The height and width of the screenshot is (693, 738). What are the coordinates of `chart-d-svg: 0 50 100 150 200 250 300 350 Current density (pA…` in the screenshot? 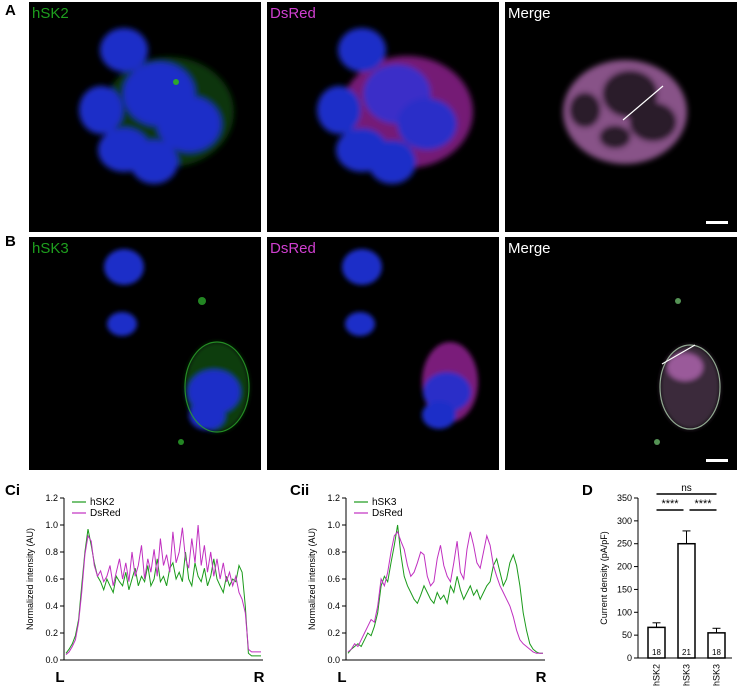 It's located at (665, 588).